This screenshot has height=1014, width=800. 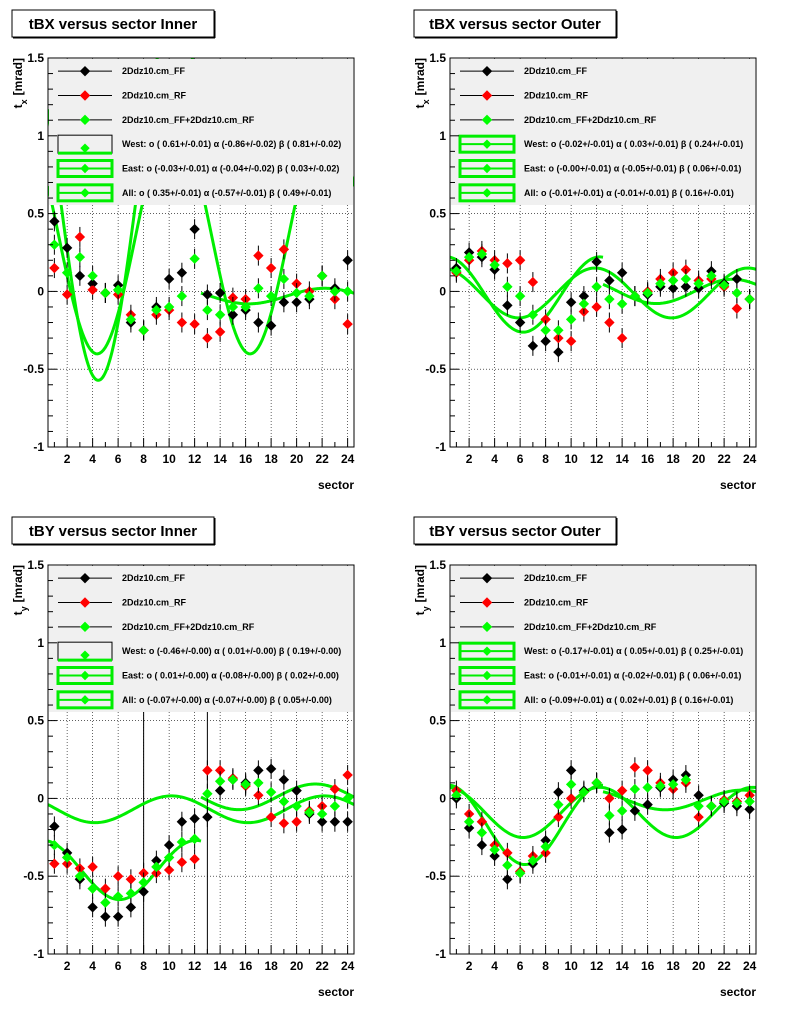 What do you see at coordinates (18, 106) in the screenshot?
I see `y-axis-label-main: t` at bounding box center [18, 106].